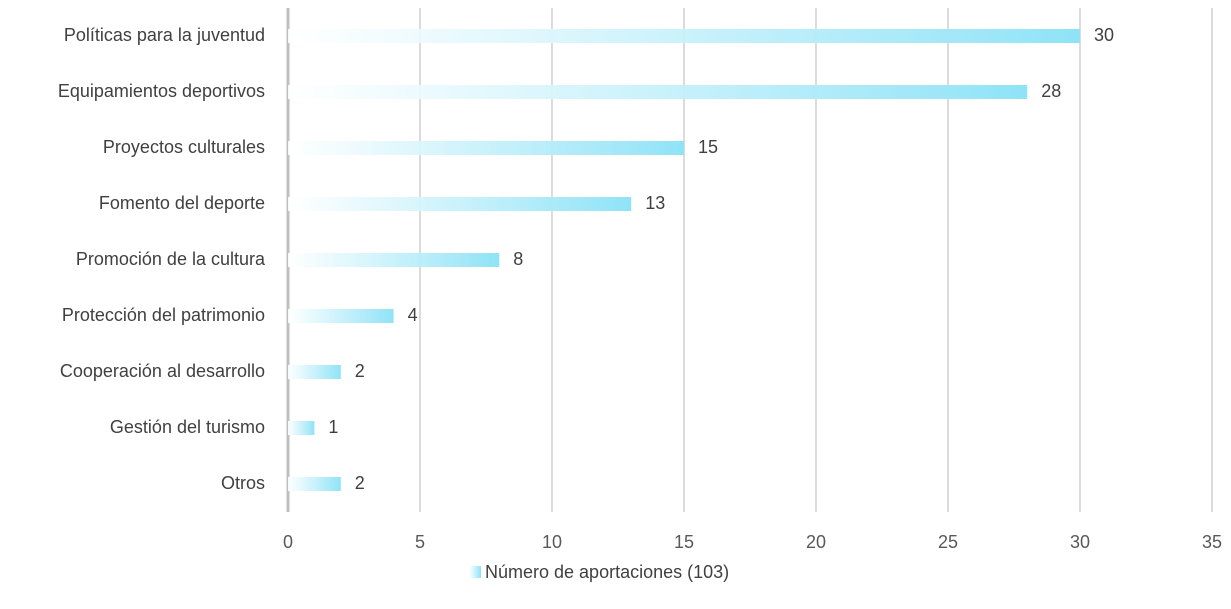 The image size is (1231, 609). I want to click on y-tick-label: Equipamientos deportivos, so click(161, 91).